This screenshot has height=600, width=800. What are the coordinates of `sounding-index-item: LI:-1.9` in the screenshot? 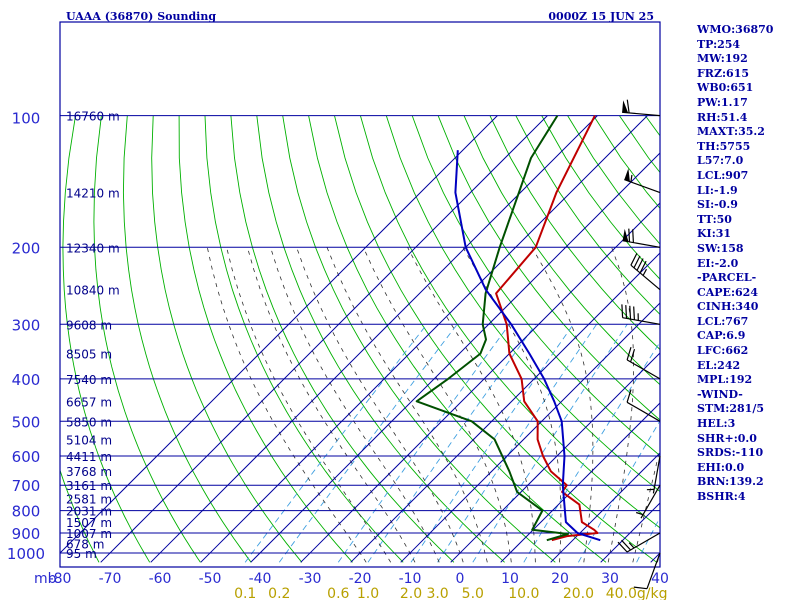 It's located at (717, 190).